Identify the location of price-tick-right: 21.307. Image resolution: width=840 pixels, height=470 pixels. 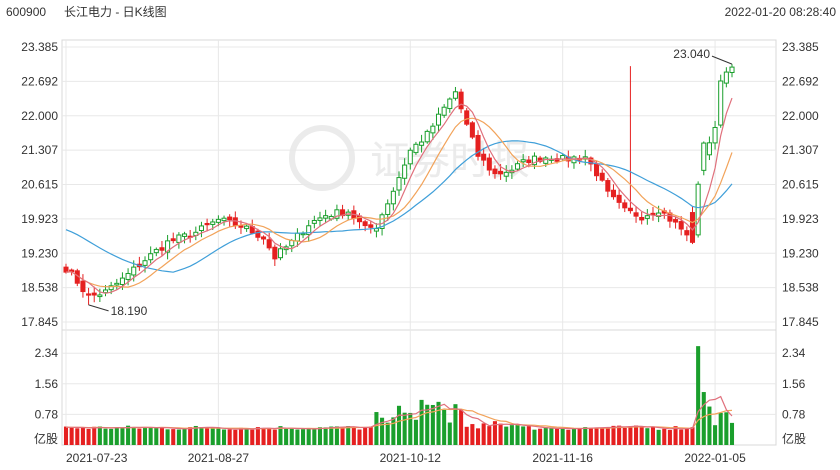
(800, 150).